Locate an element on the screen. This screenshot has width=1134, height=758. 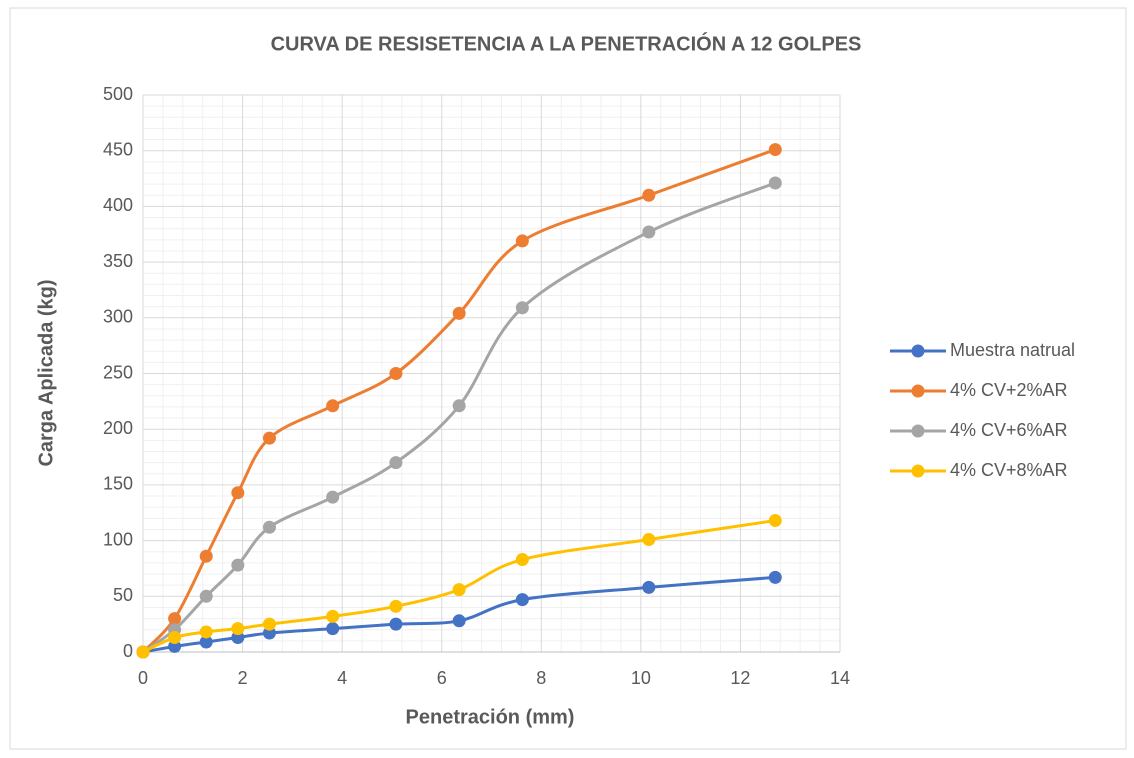
x-tick-label: 14 is located at coordinates (840, 678).